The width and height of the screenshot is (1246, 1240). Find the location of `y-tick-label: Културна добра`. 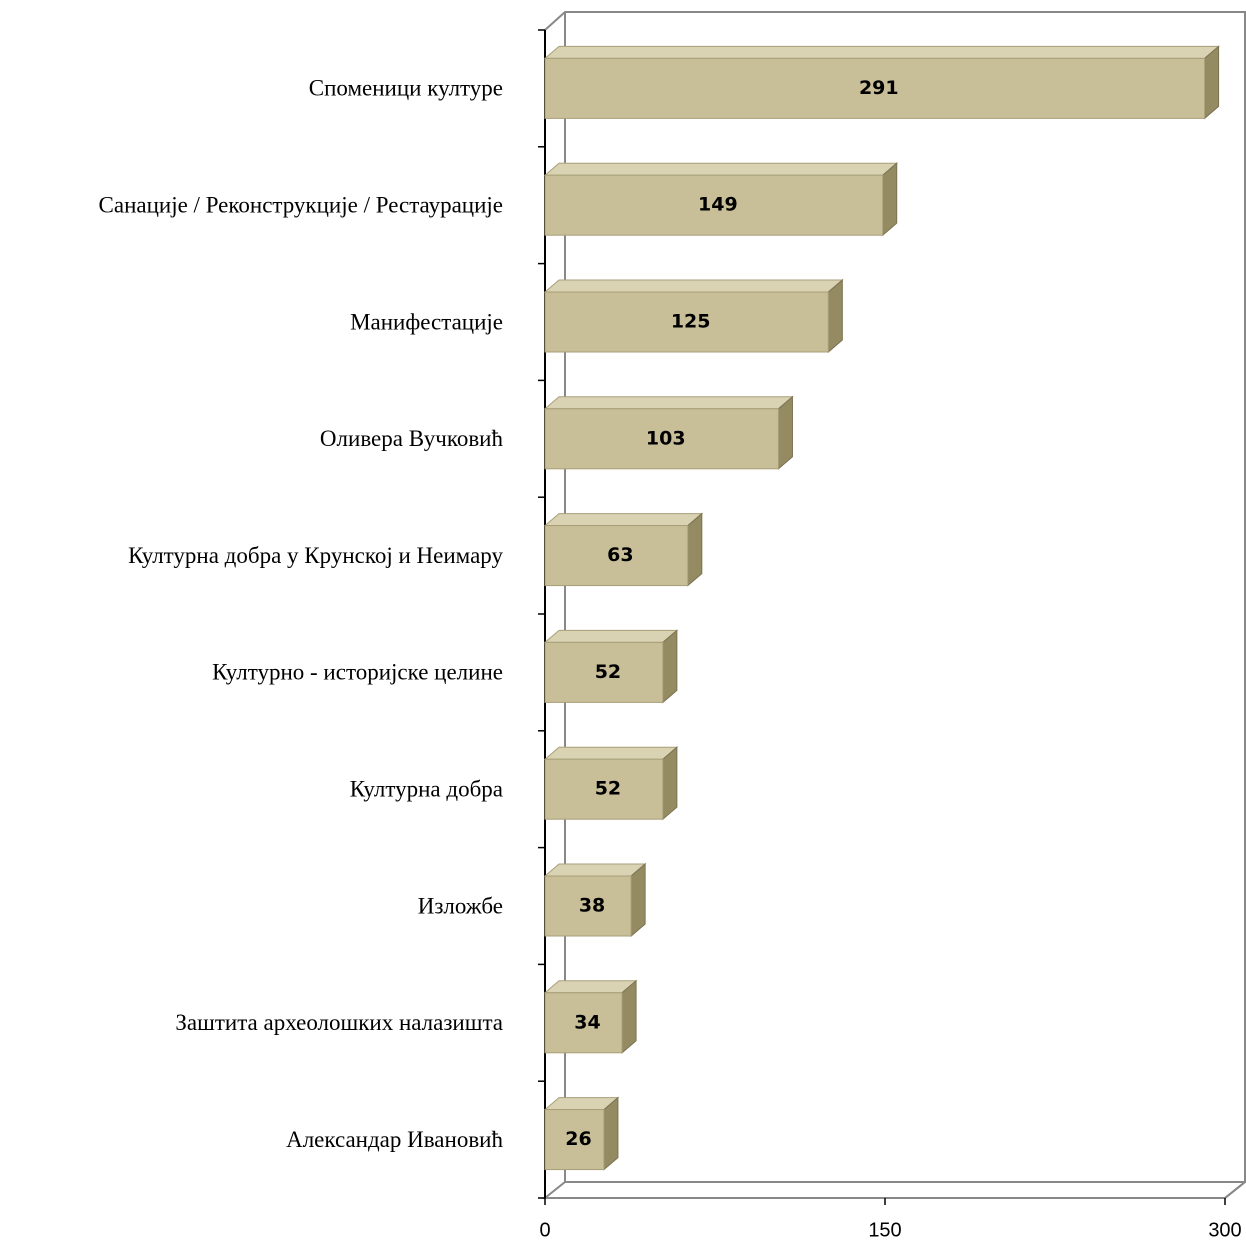

y-tick-label: Културна добра is located at coordinates (426, 788).